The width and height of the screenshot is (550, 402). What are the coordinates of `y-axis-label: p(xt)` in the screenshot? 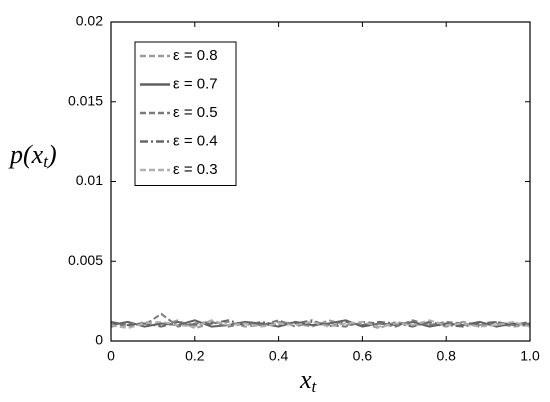 It's located at (32, 155).